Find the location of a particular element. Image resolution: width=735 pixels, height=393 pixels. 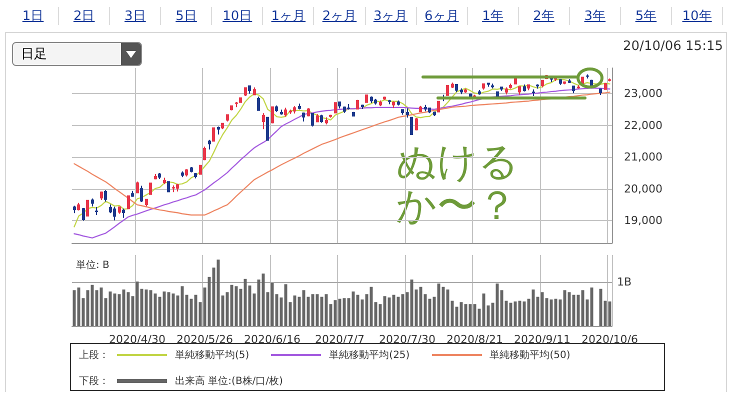

legend-title: 上段： is located at coordinates (94, 355).